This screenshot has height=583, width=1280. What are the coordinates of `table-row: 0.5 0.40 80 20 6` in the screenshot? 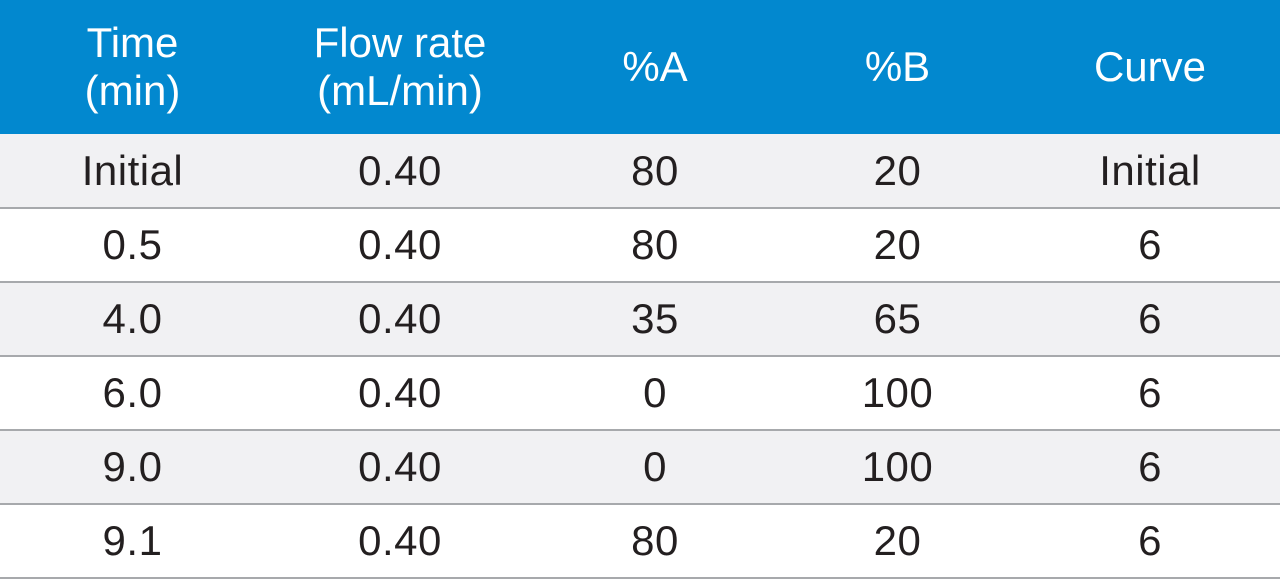 It's located at (640, 245).